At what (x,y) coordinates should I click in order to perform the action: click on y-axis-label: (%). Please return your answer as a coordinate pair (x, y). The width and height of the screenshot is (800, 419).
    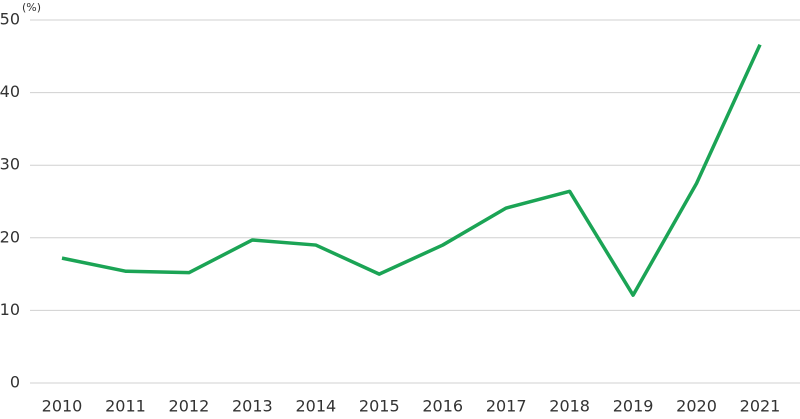
    Looking at the image, I should click on (31, 7).